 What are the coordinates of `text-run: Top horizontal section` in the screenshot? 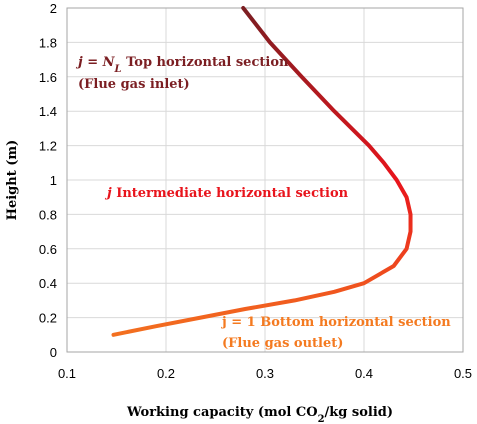 It's located at (205, 62).